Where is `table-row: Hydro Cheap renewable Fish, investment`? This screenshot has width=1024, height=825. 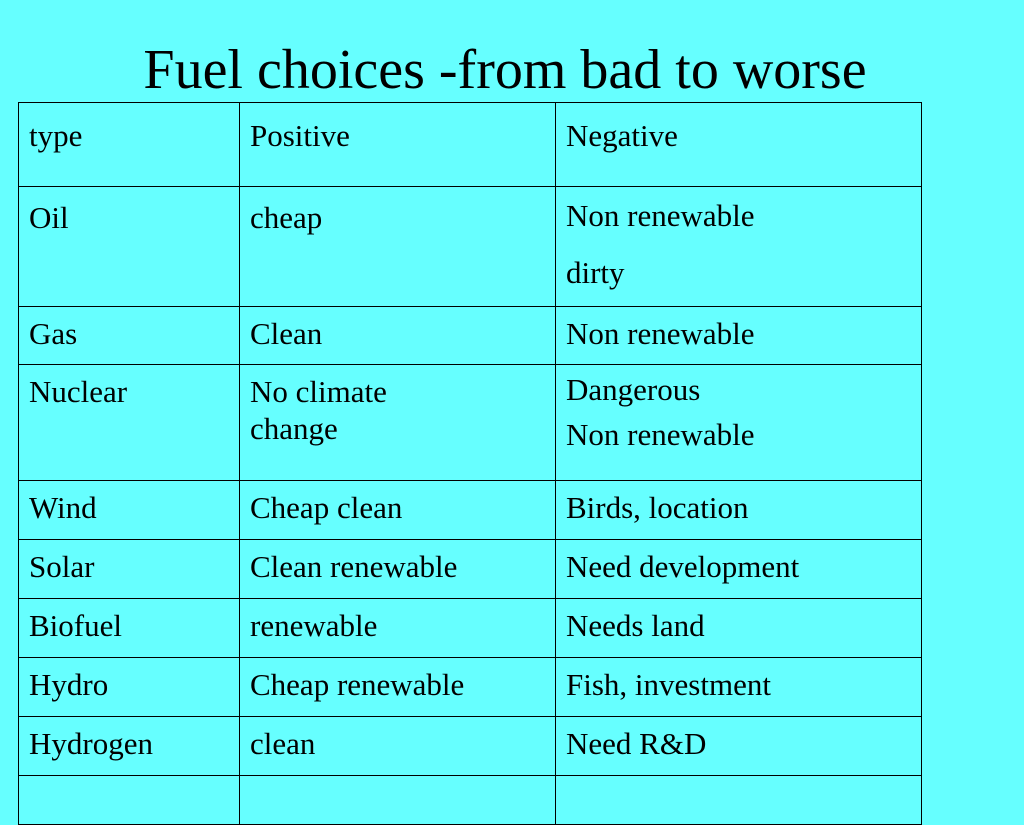 table-row: Hydro Cheap renewable Fish, investment is located at coordinates (470, 687).